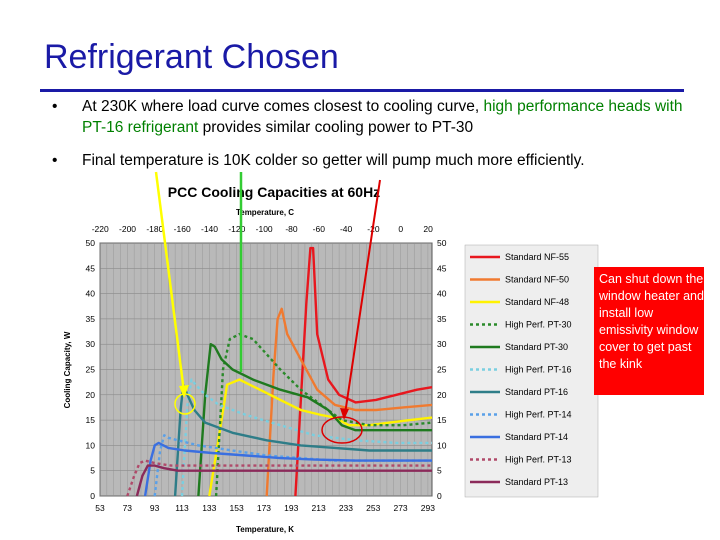 The width and height of the screenshot is (720, 540). What do you see at coordinates (91, 243) in the screenshot?
I see `y-tick-label: 50` at bounding box center [91, 243].